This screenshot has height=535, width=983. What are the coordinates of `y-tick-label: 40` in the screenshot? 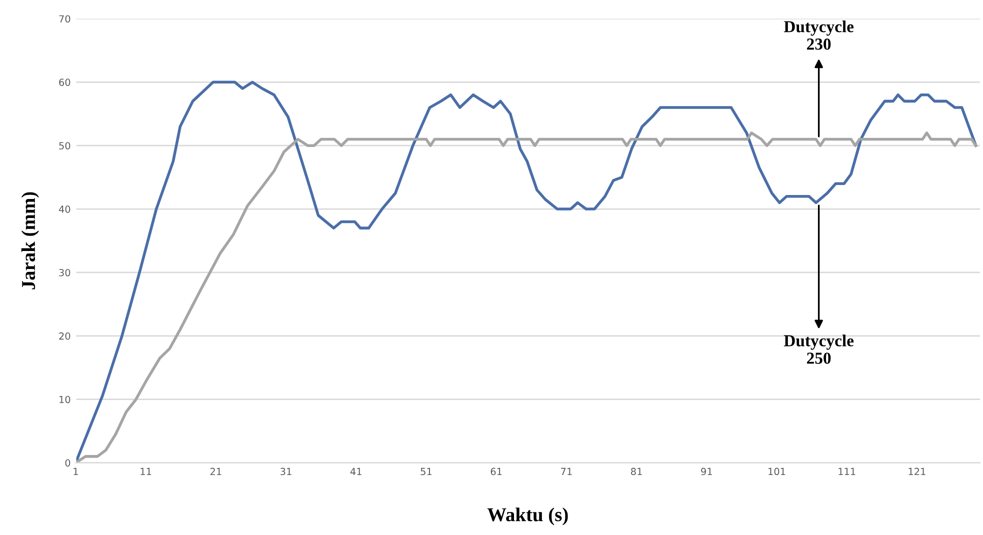 It's located at (64, 209).